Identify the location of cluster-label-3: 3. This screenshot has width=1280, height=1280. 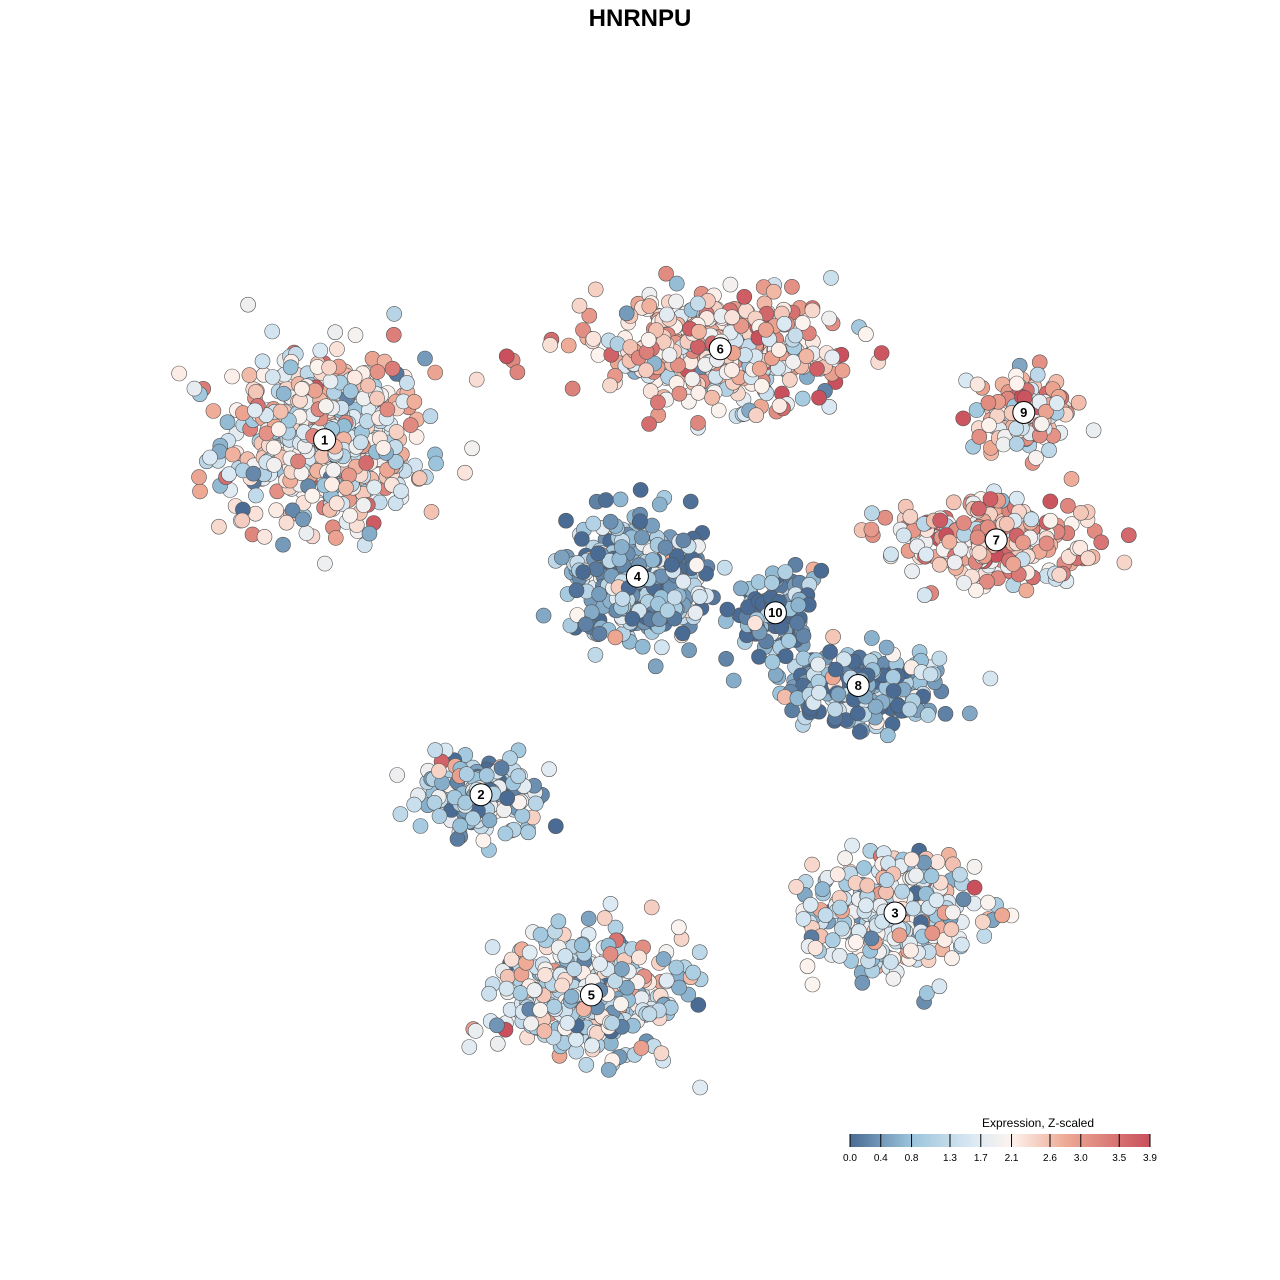
(895, 913).